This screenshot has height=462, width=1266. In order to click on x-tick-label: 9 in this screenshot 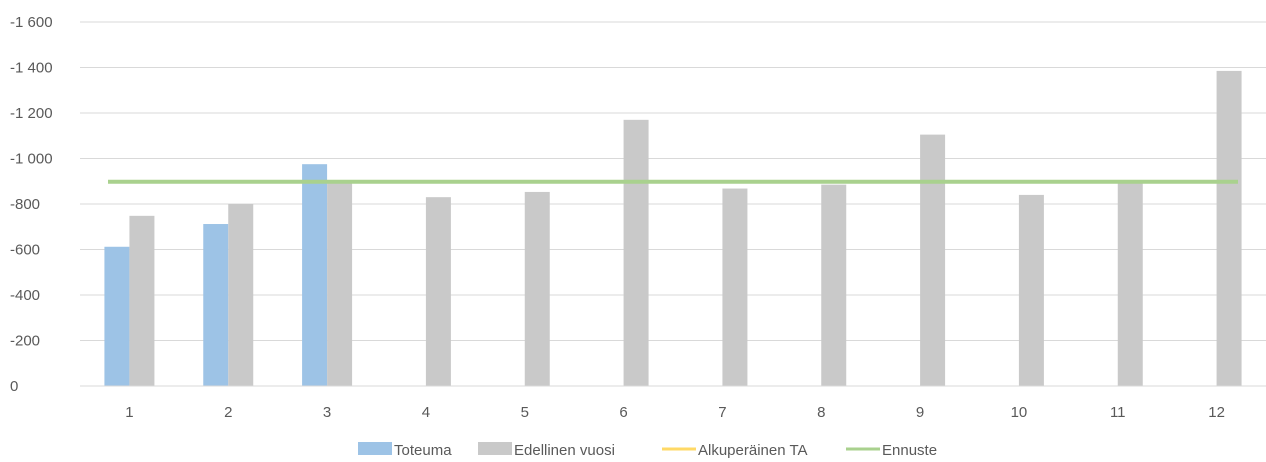, I will do `click(920, 412)`.